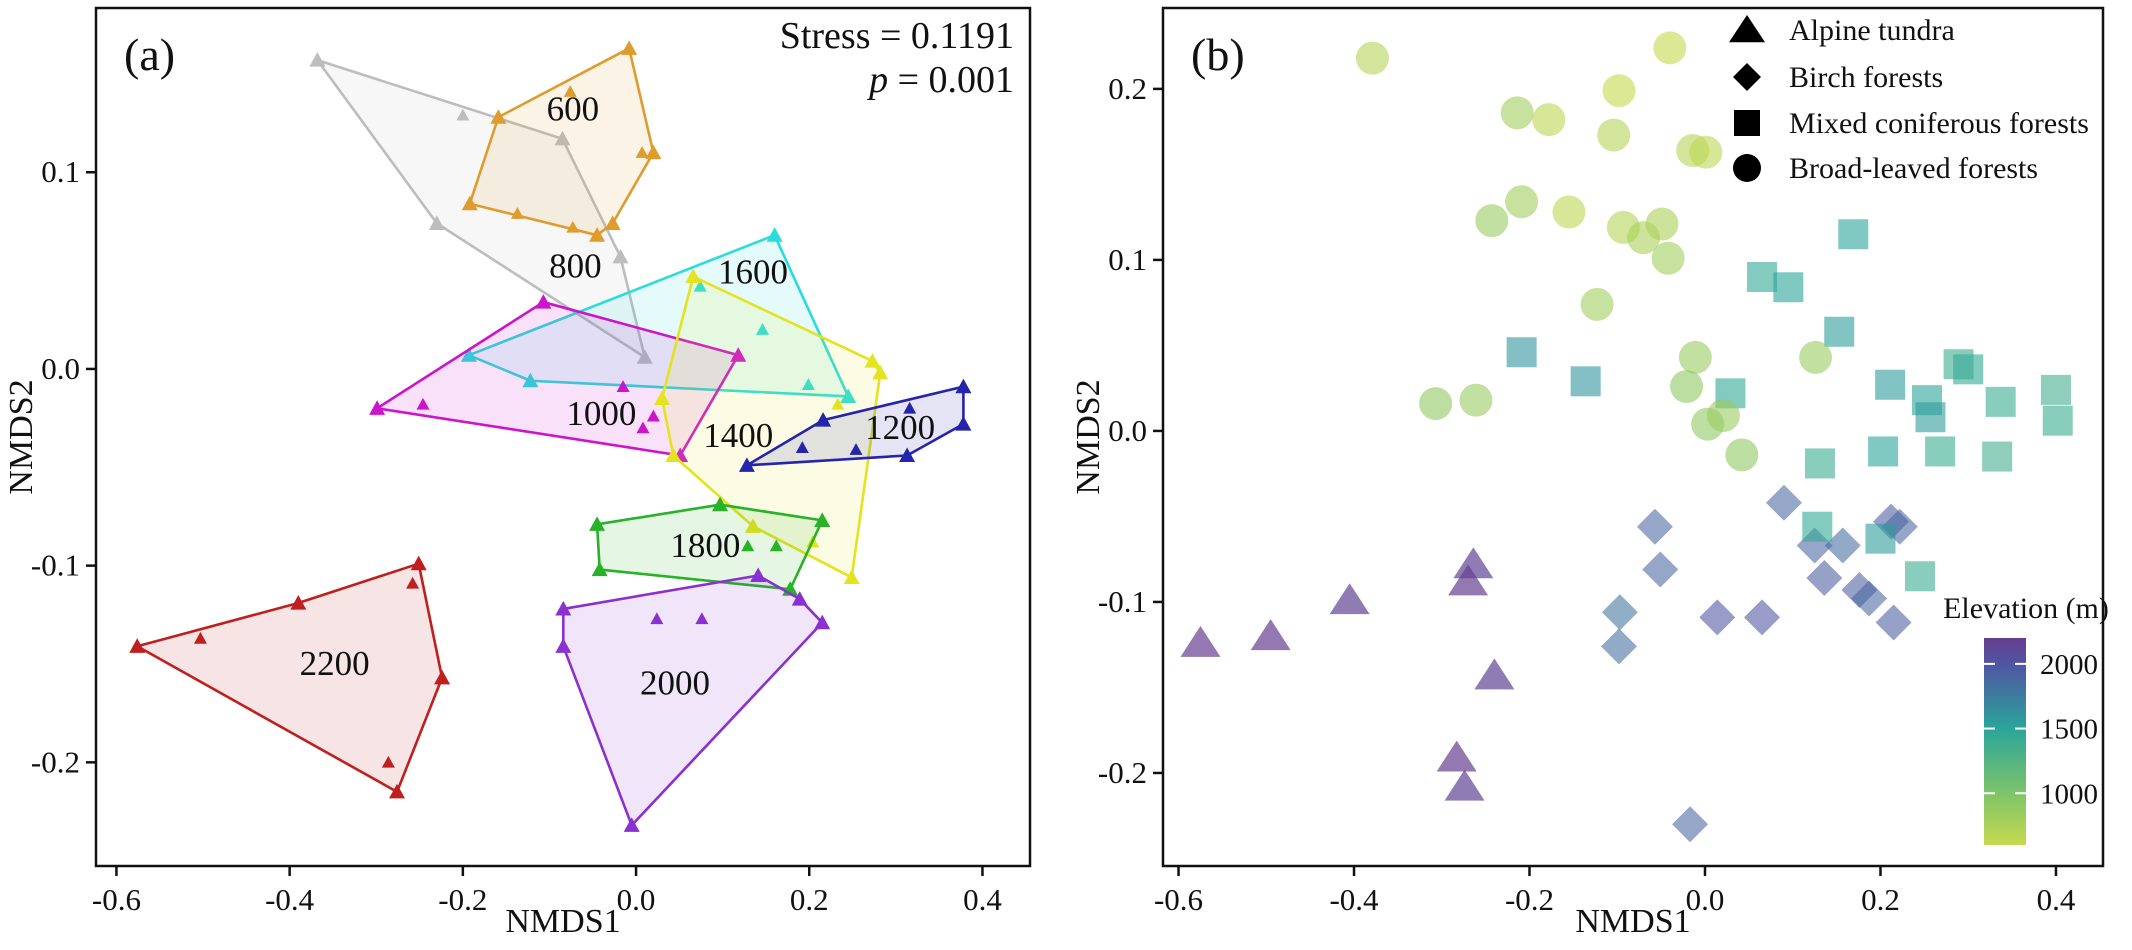 The width and height of the screenshot is (2132, 950). Describe the element at coordinates (2069, 730) in the screenshot. I see `colorbar-tick-label: 1500` at that location.